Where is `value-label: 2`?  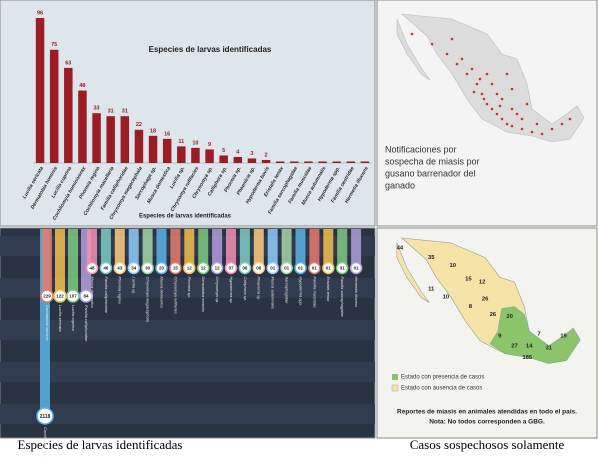 value-label: 2 is located at coordinates (266, 155).